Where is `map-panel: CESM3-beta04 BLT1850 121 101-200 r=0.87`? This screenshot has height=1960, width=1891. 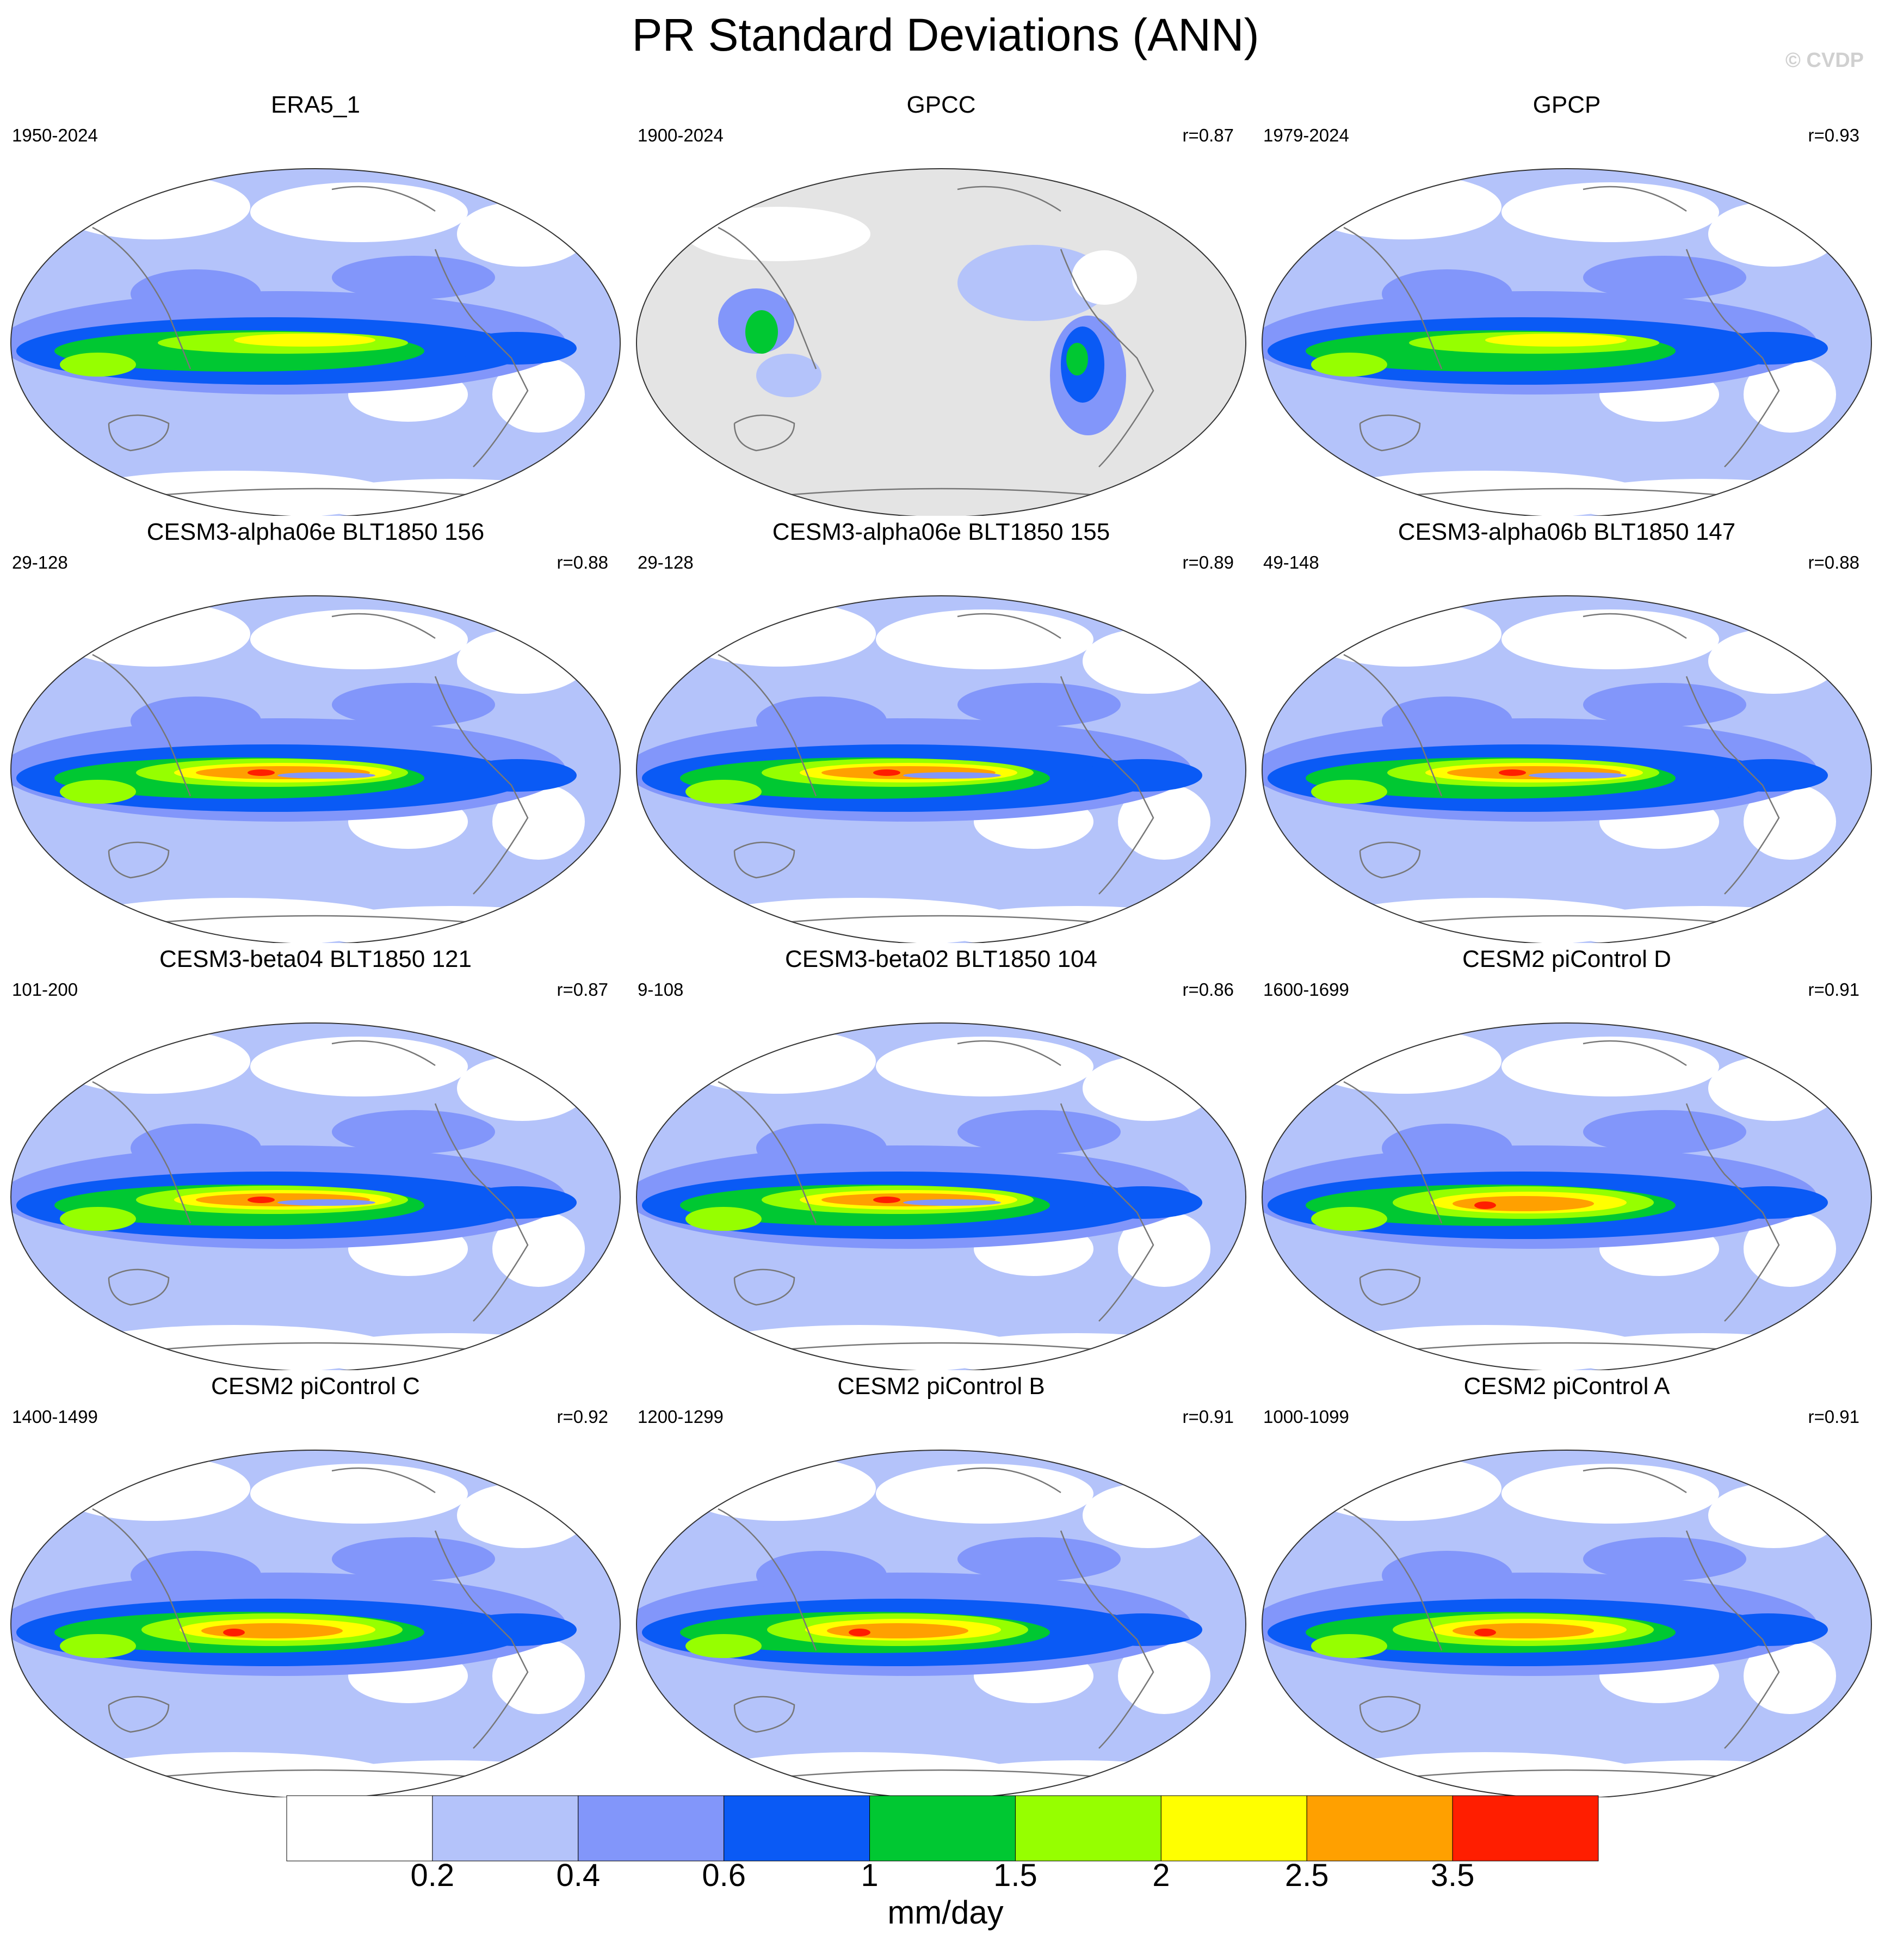 map-panel: CESM3-beta04 BLT1850 121 101-200 r=0.87 is located at coordinates (315, 1155).